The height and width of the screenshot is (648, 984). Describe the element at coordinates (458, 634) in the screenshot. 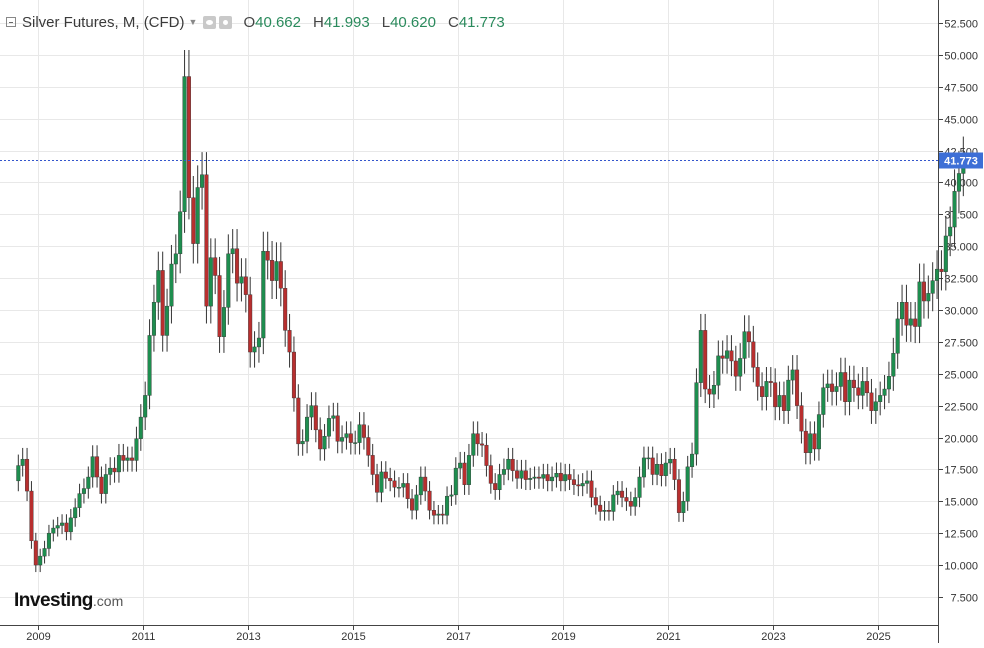

I see `x-axis: 2009 2011 2013 2015 2017 2019 2021 2023 2025` at that location.